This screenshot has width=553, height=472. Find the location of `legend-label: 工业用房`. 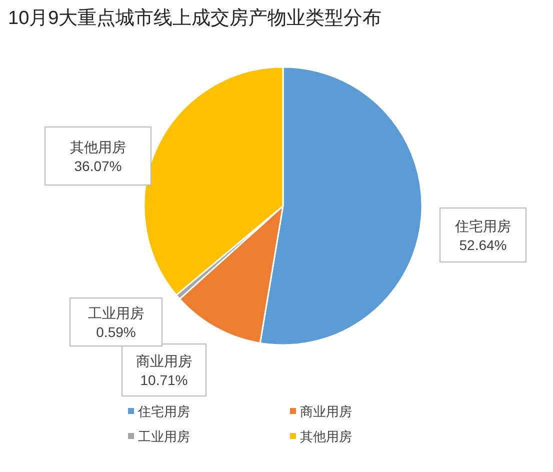

legend-label: 工业用房 is located at coordinates (164, 436).